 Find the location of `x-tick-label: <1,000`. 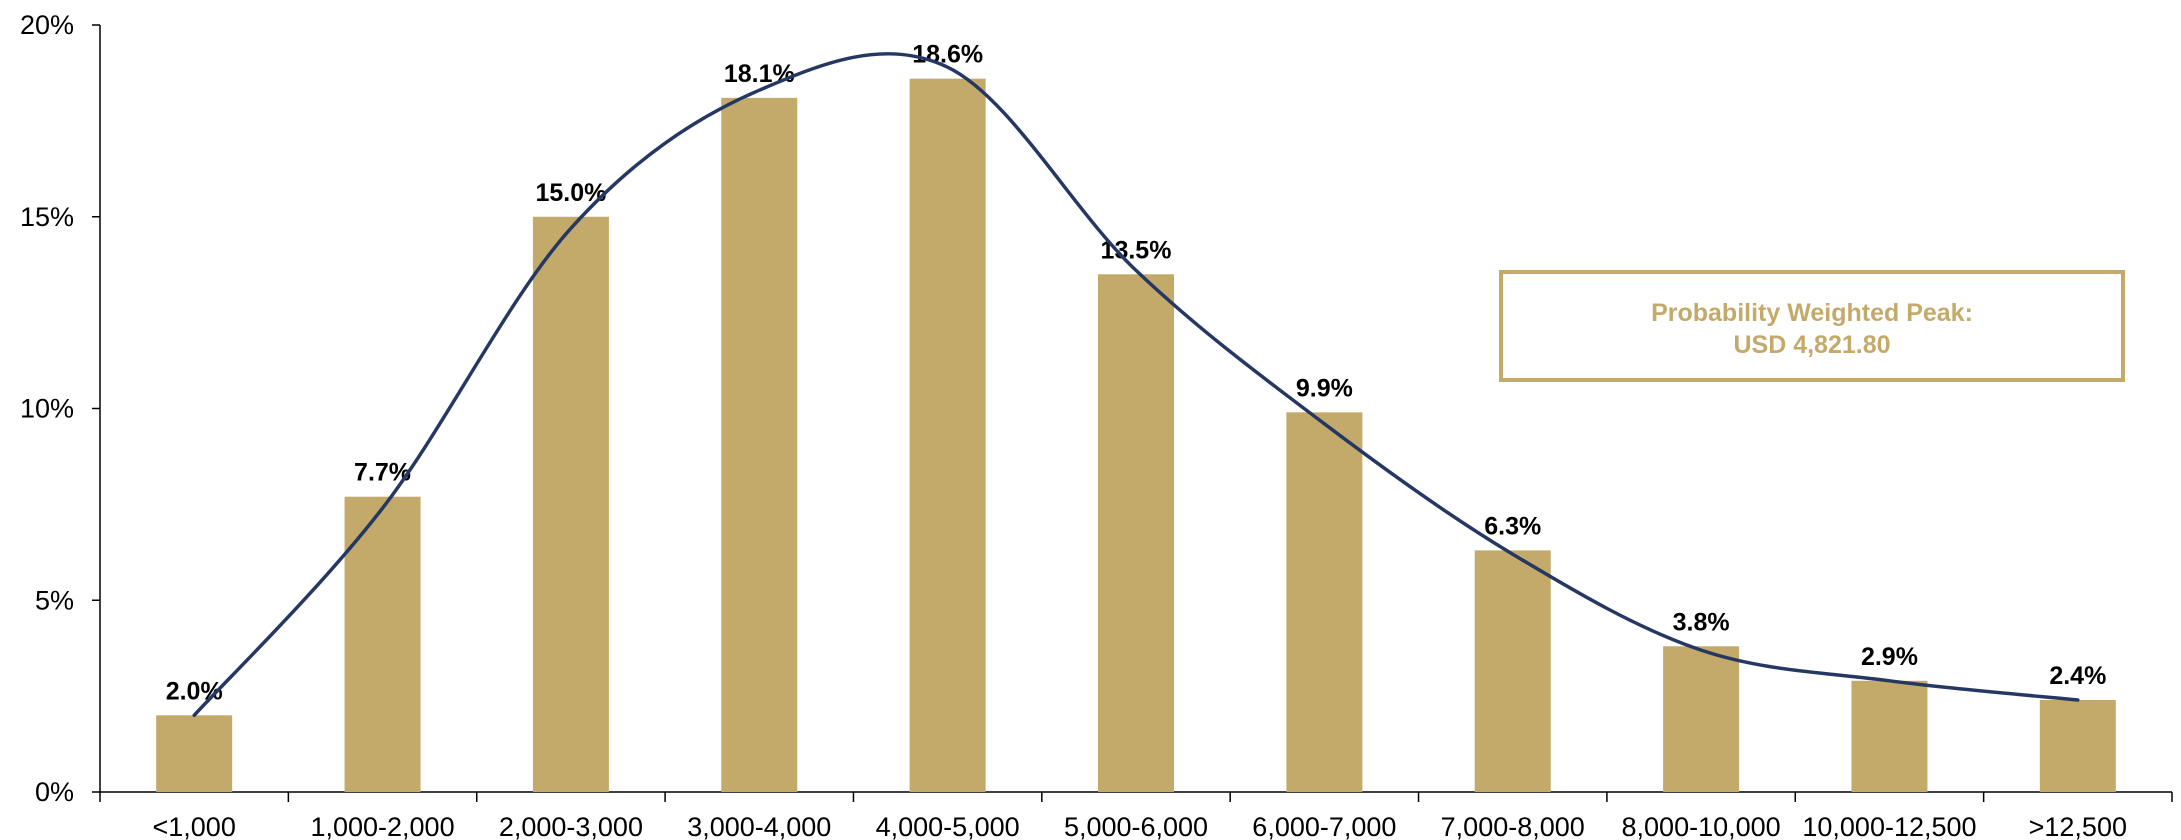

x-tick-label: <1,000 is located at coordinates (194, 826).